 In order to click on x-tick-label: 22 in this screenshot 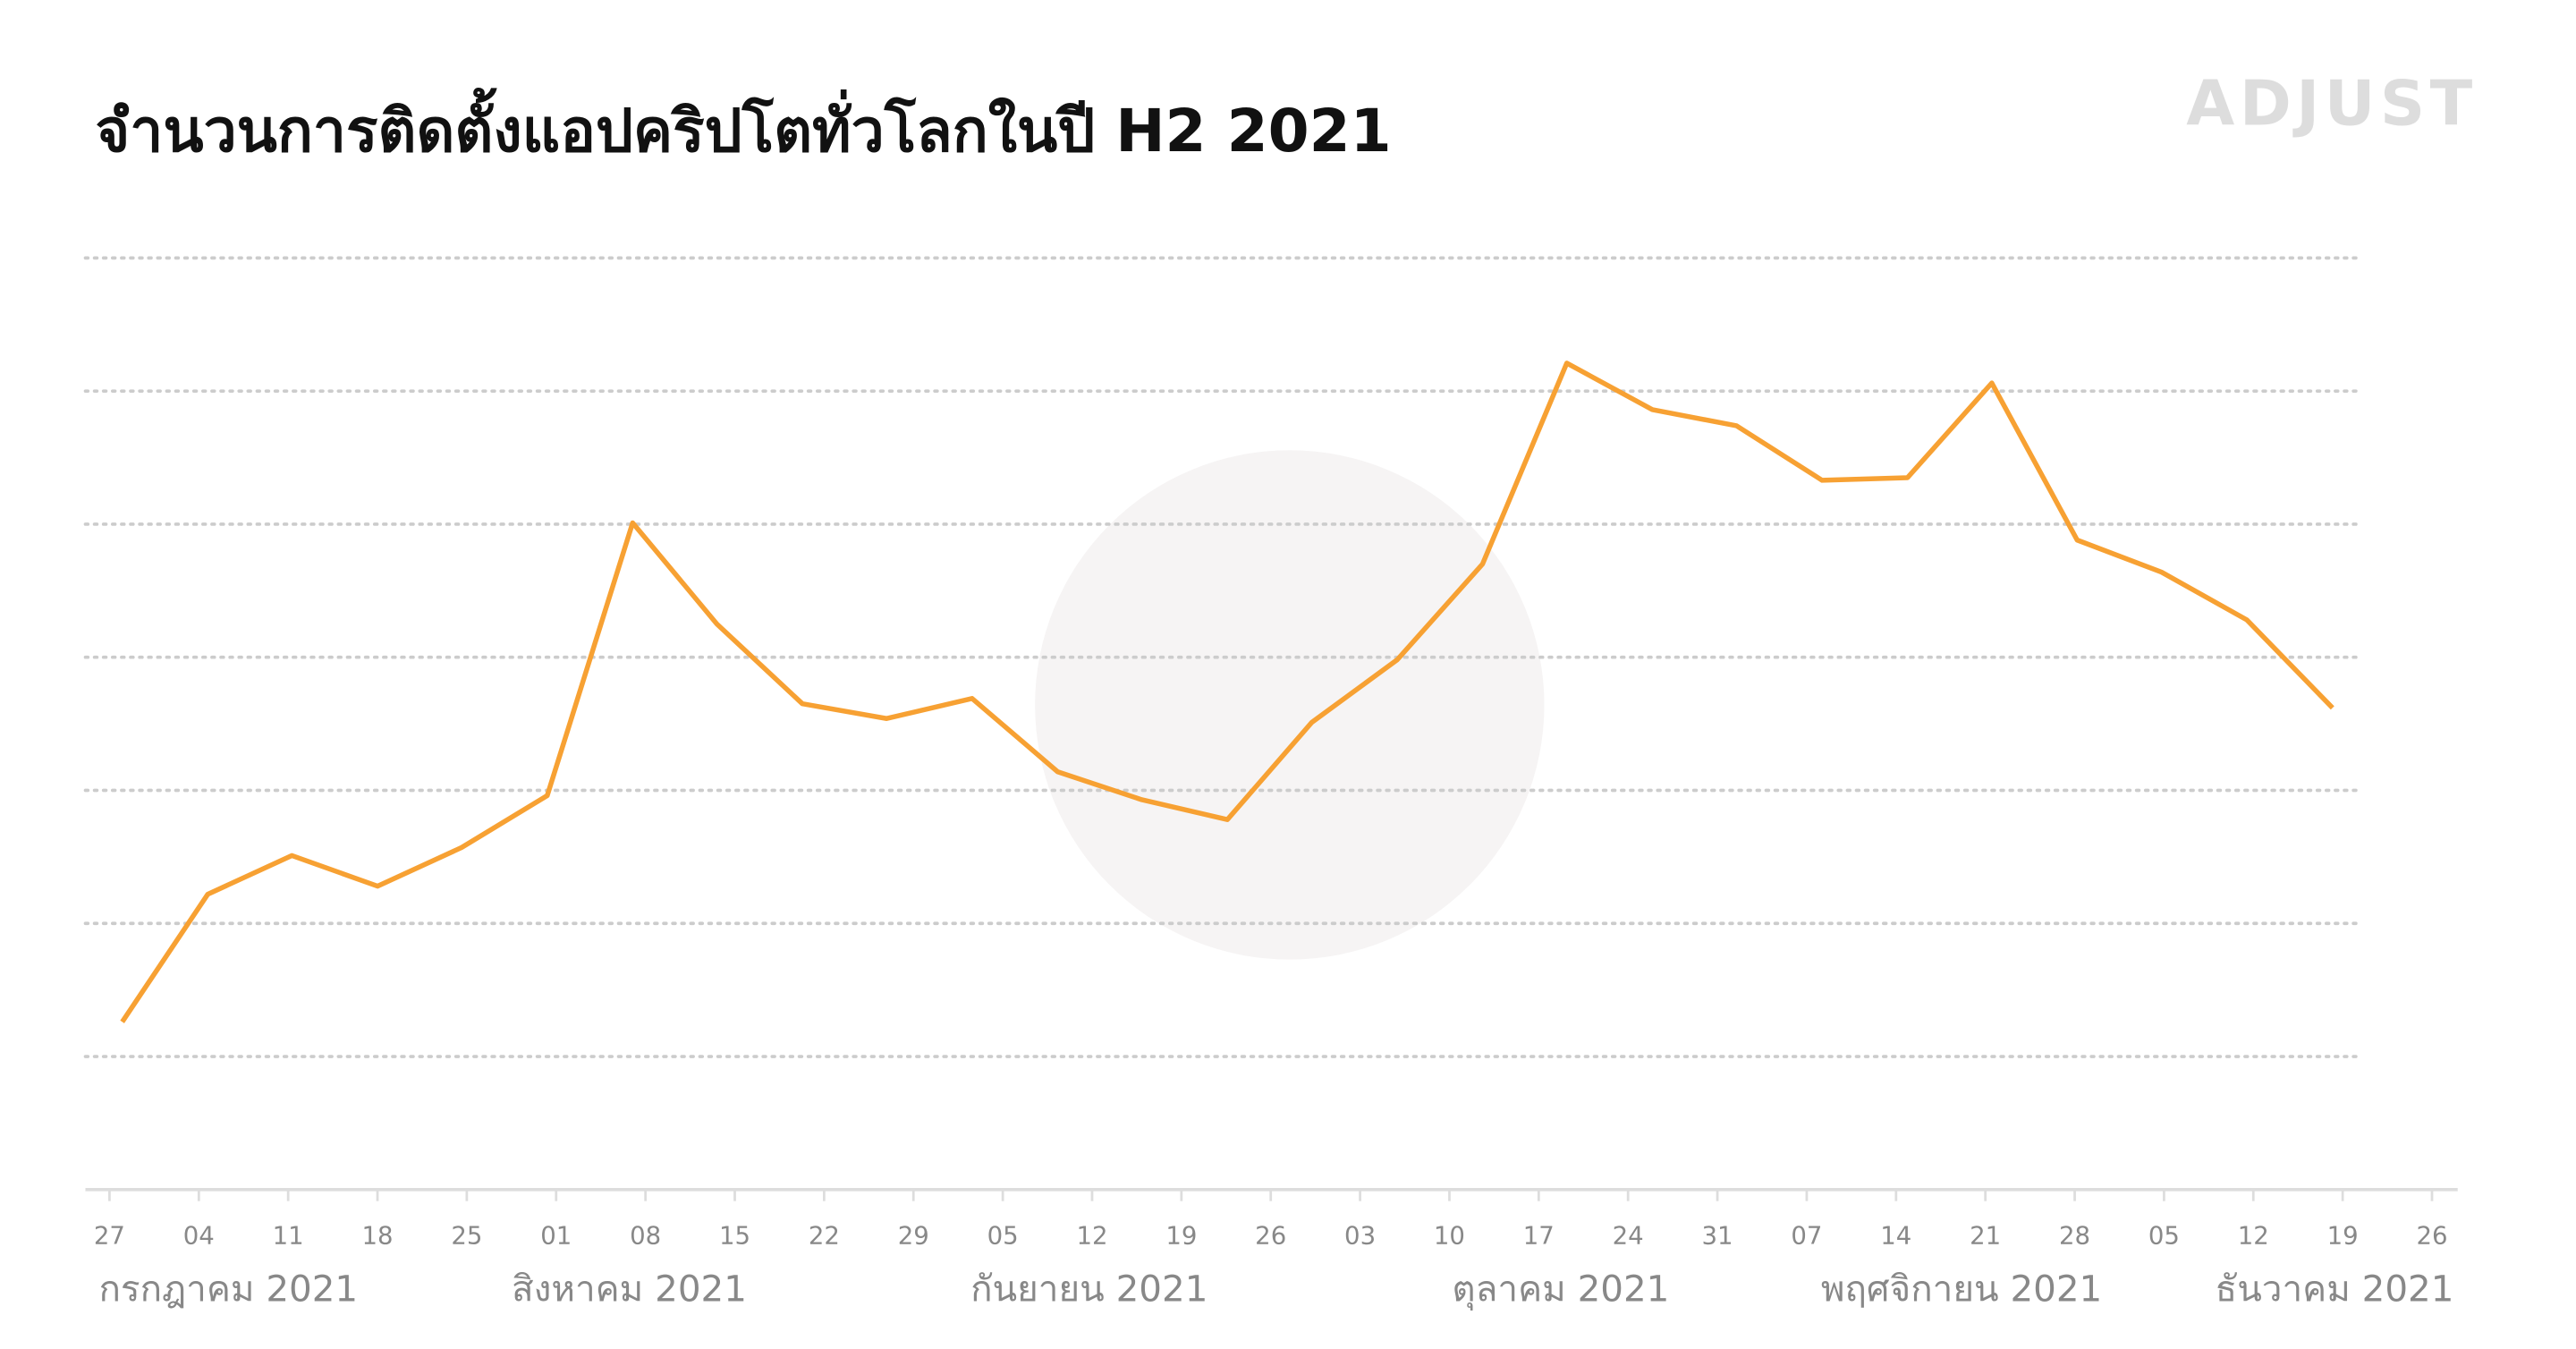, I will do `click(824, 1235)`.